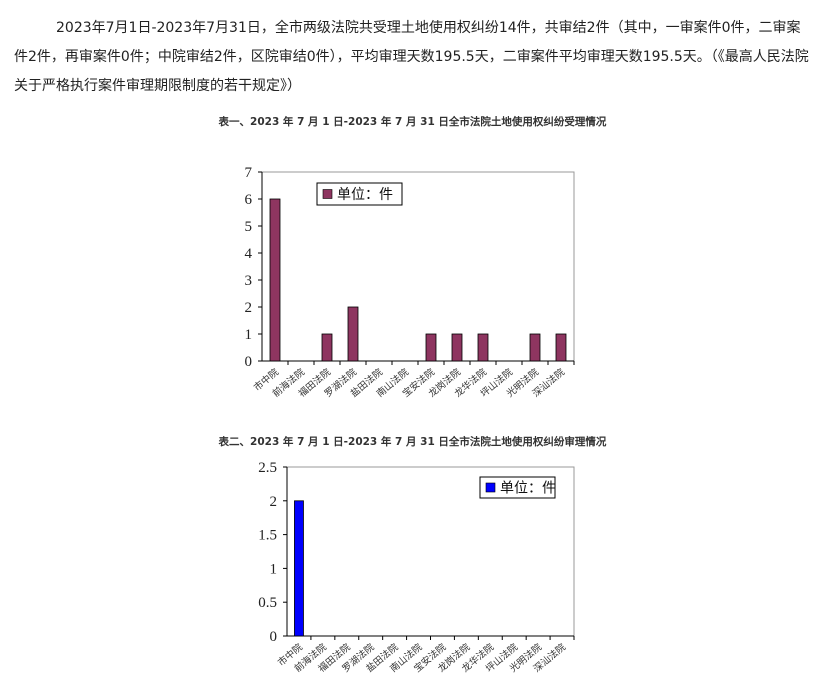 Image resolution: width=825 pixels, height=682 pixels. Describe the element at coordinates (249, 200) in the screenshot. I see `y-tick-label: 6` at that location.